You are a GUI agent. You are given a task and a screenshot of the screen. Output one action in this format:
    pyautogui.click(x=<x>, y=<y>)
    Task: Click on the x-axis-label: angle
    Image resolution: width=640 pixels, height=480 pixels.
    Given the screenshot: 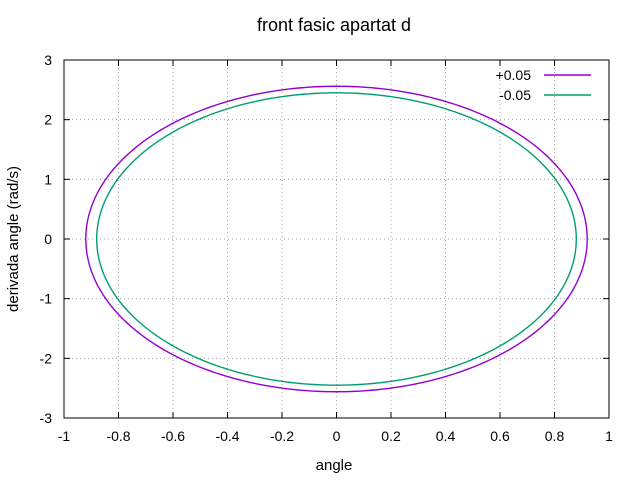 What is the action you would take?
    pyautogui.click(x=334, y=465)
    